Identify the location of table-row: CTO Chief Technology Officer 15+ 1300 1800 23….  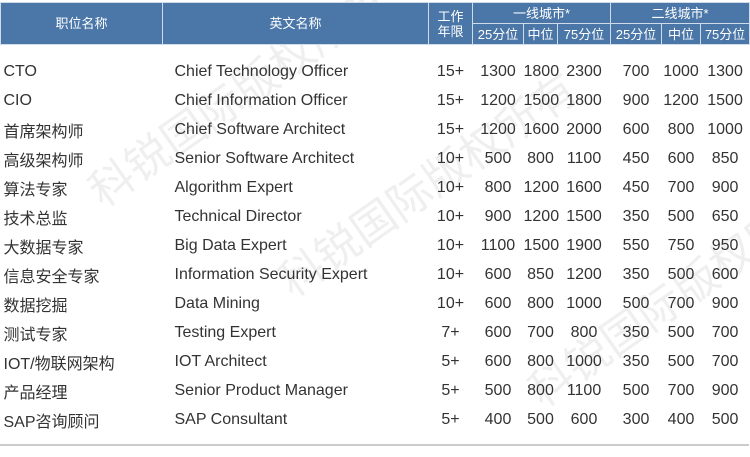
(375, 71).